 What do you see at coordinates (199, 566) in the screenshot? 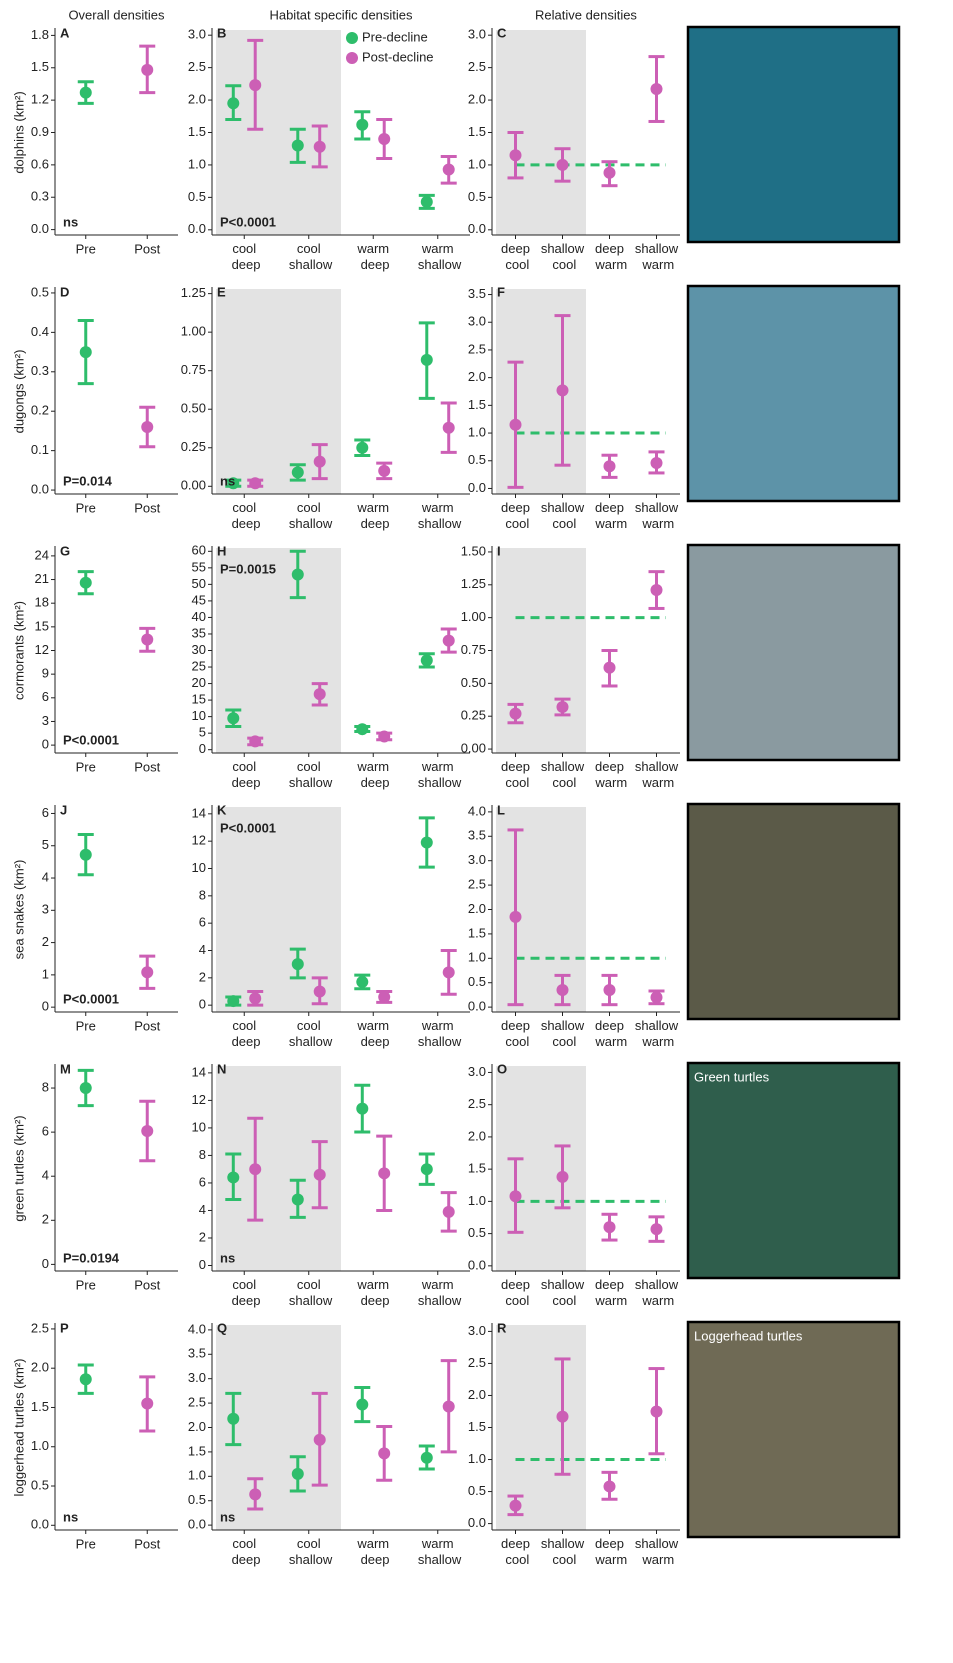
I see `y-tick-label: 55` at bounding box center [199, 566].